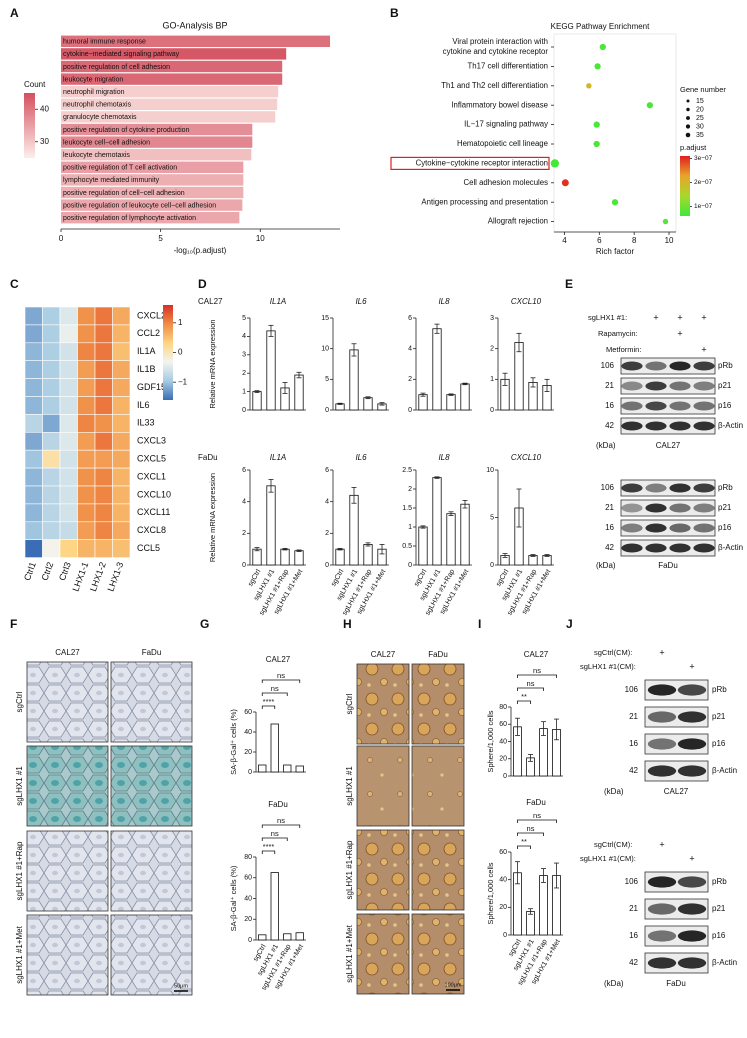  Describe the element at coordinates (613, 844) in the screenshot. I see `condition-label: sgCtrl(CM):` at that location.